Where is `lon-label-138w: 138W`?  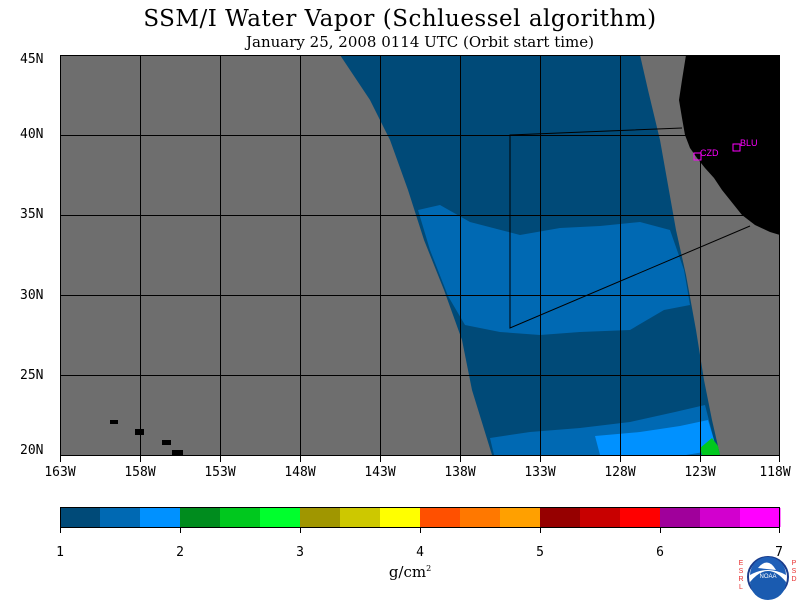
lon-label-138w: 138W is located at coordinates (460, 472).